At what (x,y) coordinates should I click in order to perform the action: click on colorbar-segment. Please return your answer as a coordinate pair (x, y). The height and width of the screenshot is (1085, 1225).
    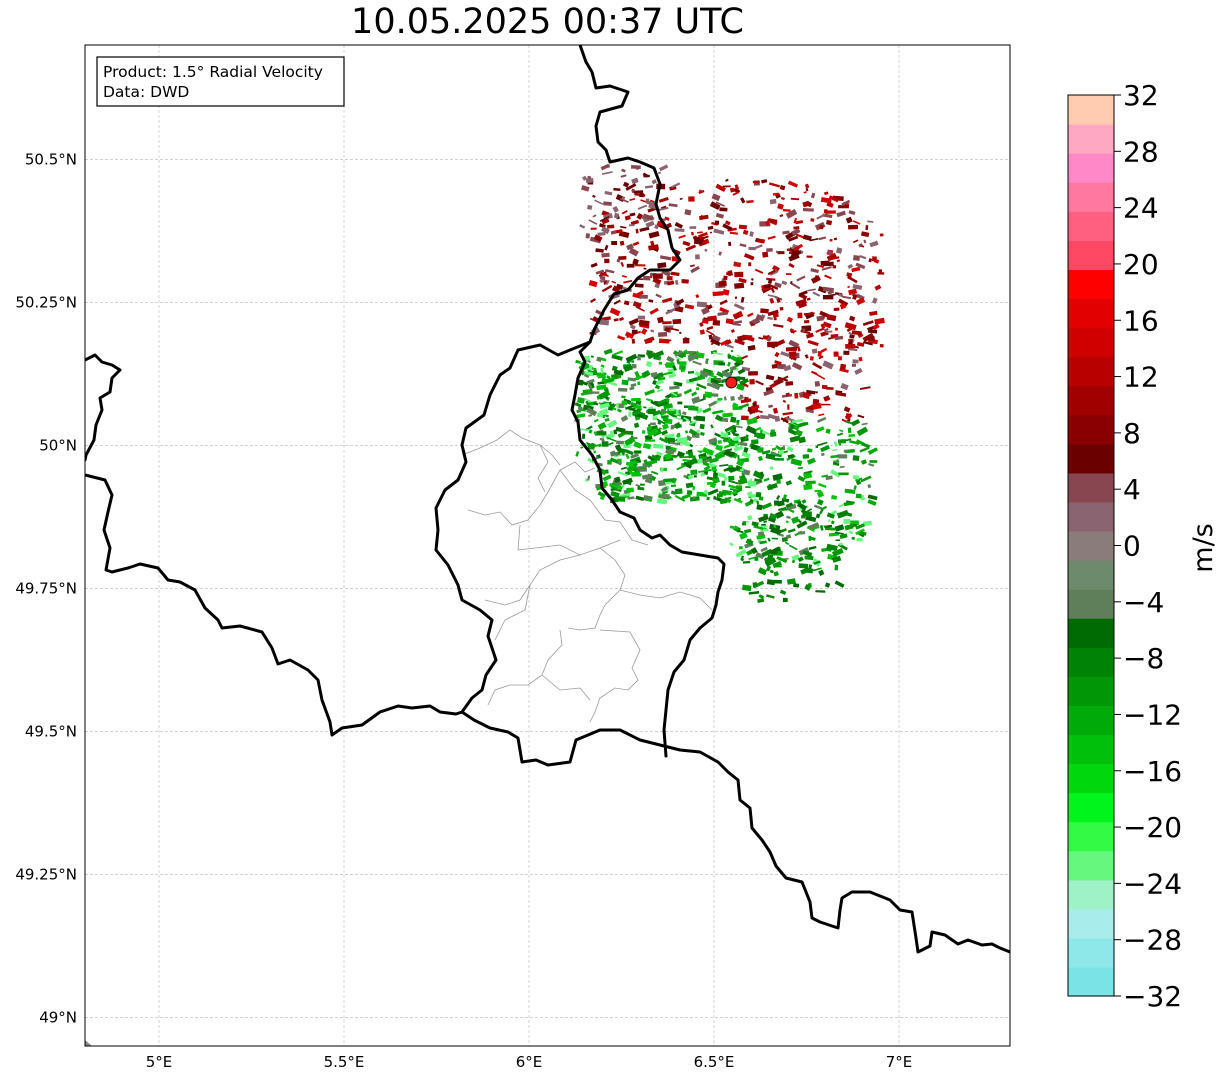
    Looking at the image, I should click on (1091, 168).